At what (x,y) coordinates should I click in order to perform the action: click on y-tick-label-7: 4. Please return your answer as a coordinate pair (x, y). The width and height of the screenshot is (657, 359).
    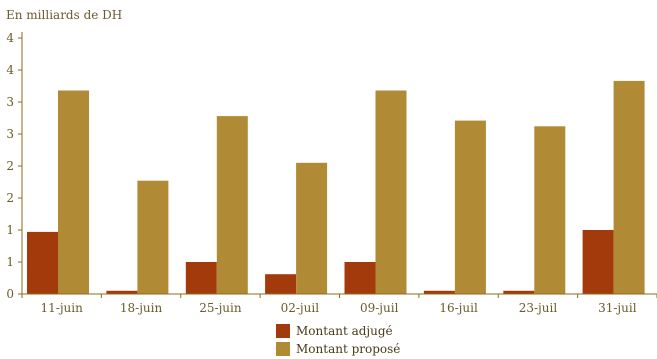
    Looking at the image, I should click on (10, 70).